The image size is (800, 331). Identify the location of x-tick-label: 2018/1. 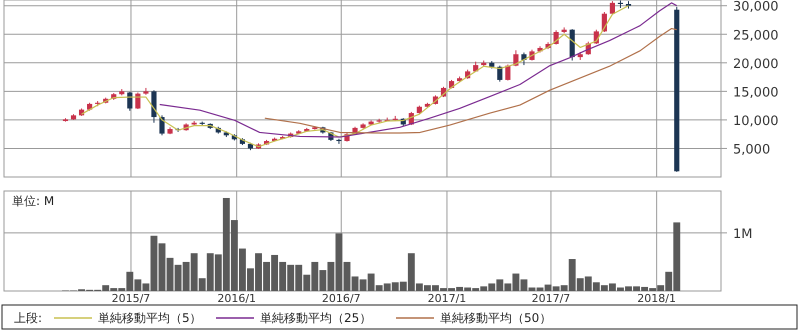
(656, 298).